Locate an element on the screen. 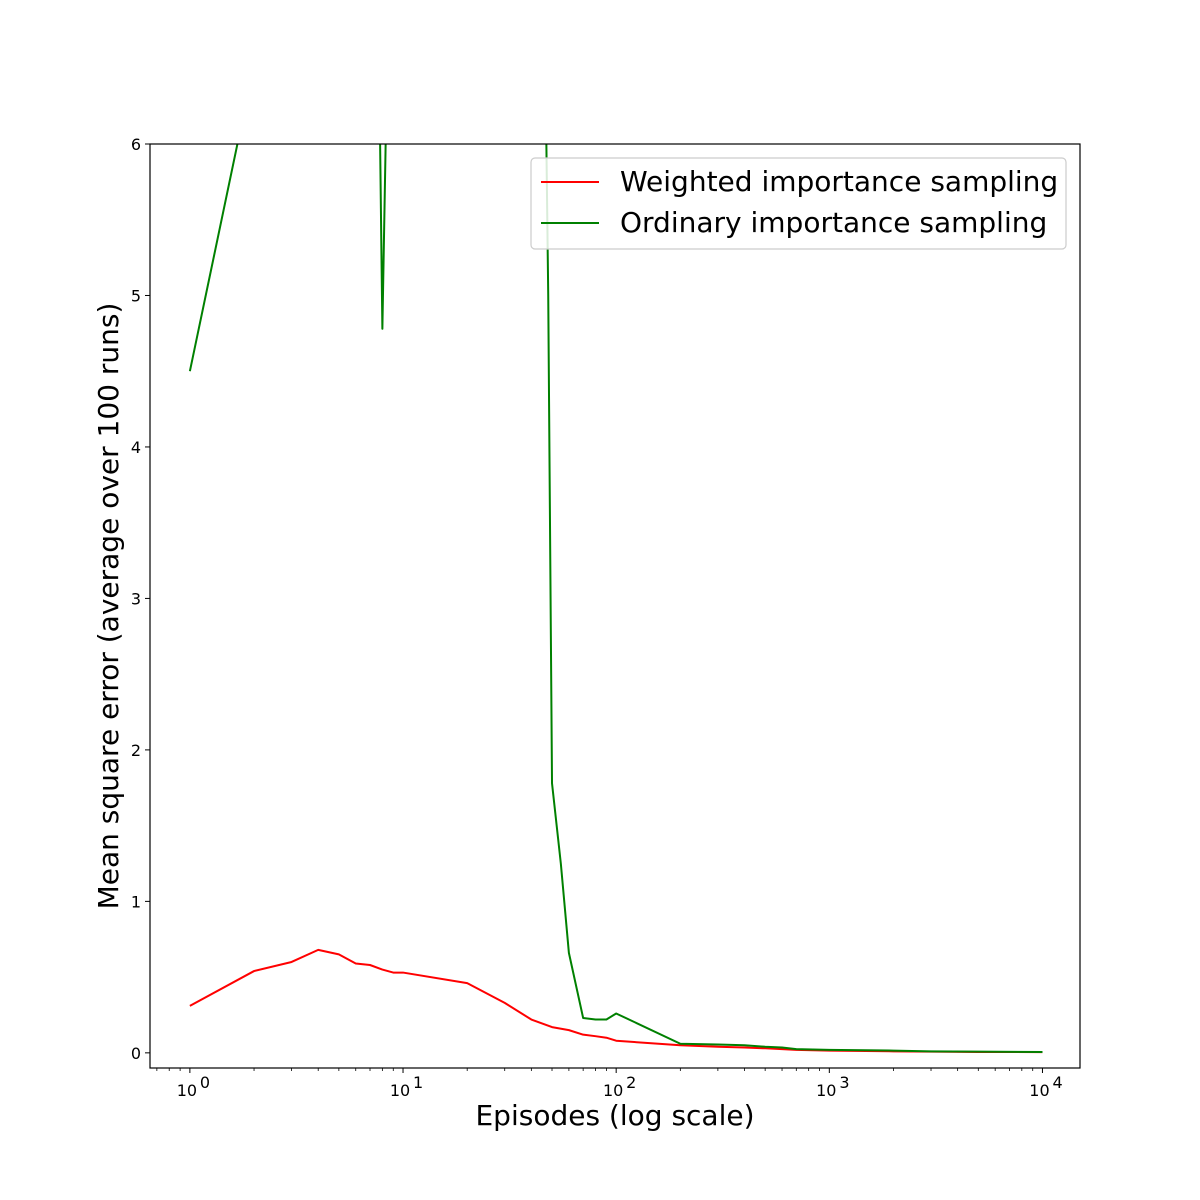 The image size is (1200, 1200). x-tick-exponent: 1 is located at coordinates (418, 1082).